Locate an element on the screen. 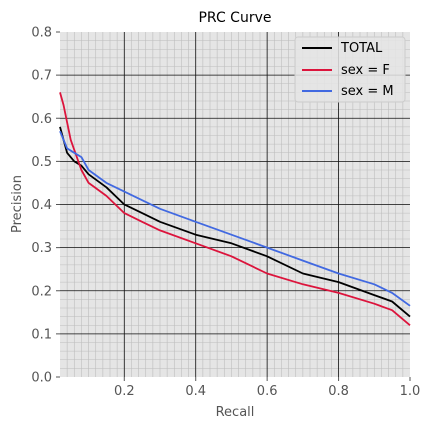  y-tick-label: 0.0 is located at coordinates (41, 378).